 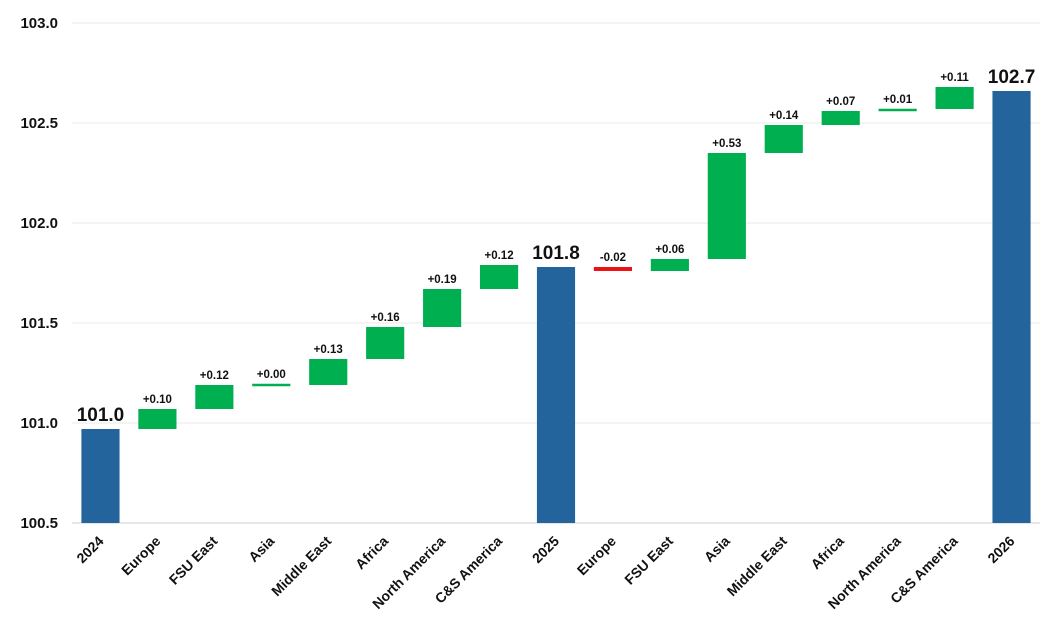 I want to click on delta-data-label: +0.53, so click(x=726, y=144).